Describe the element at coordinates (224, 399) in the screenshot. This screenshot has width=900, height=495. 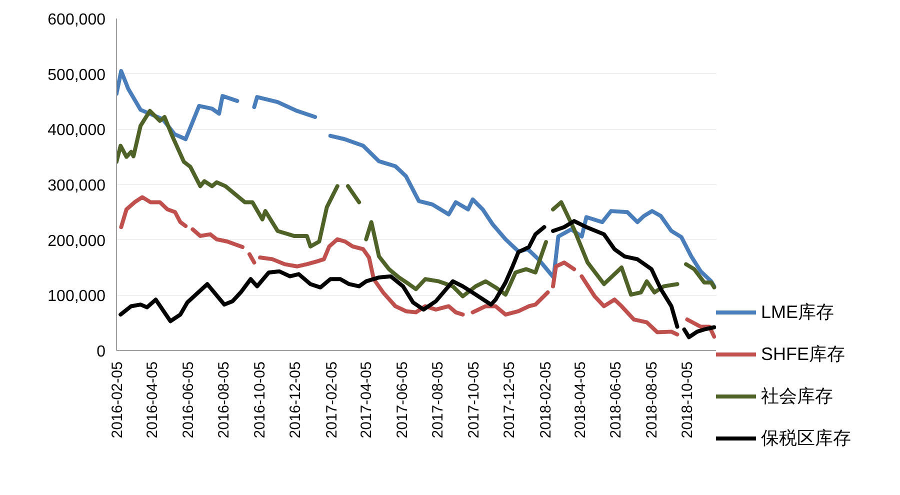
I see `x-tick-label: 2016-08-05` at that location.